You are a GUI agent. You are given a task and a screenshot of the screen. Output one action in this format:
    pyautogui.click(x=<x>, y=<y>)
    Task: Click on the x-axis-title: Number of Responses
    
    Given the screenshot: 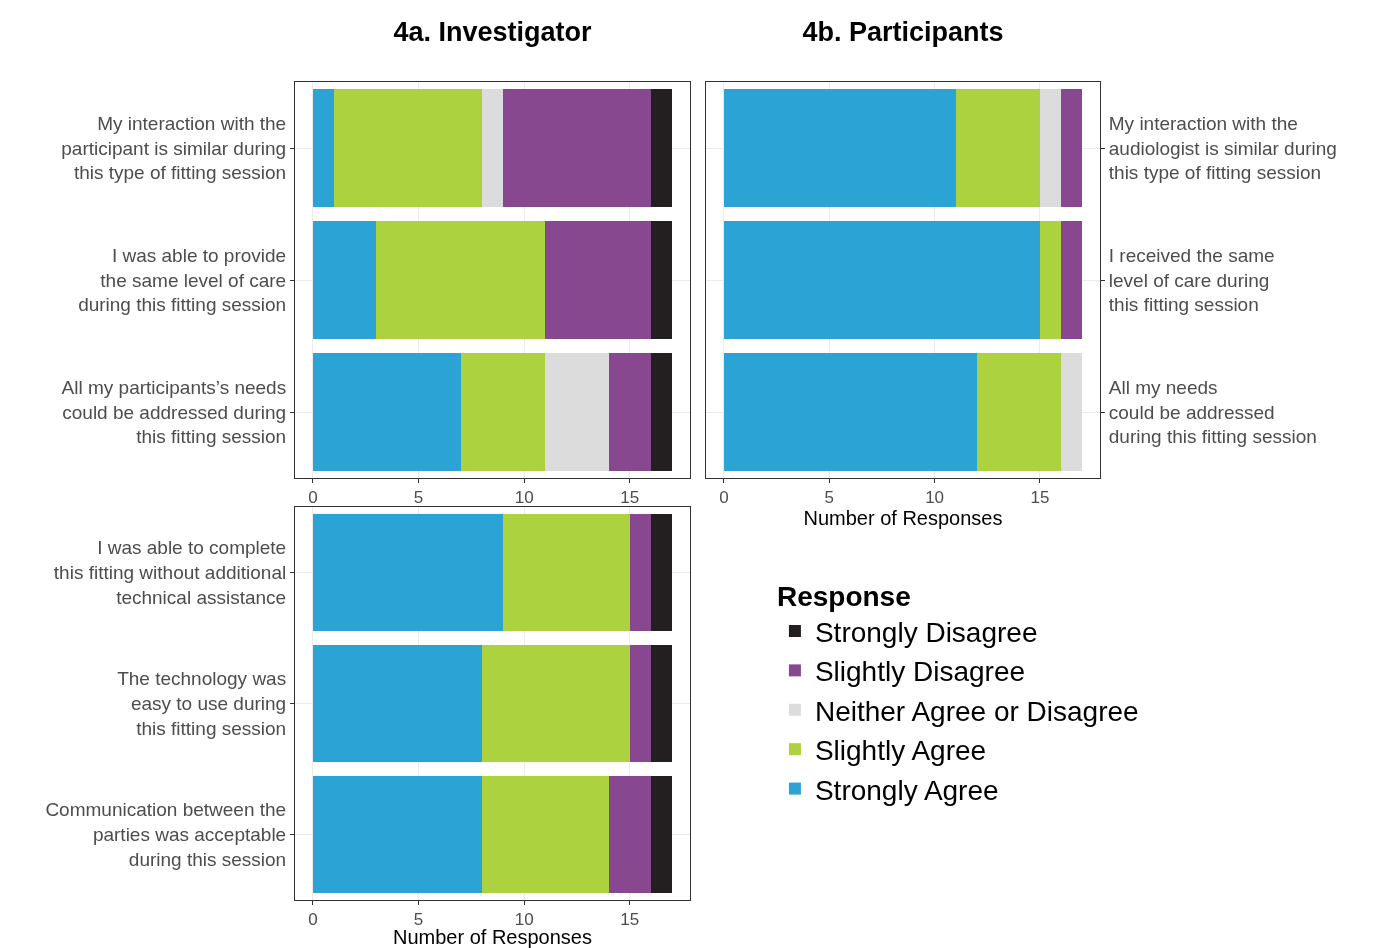 What is the action you would take?
    pyautogui.click(x=903, y=518)
    